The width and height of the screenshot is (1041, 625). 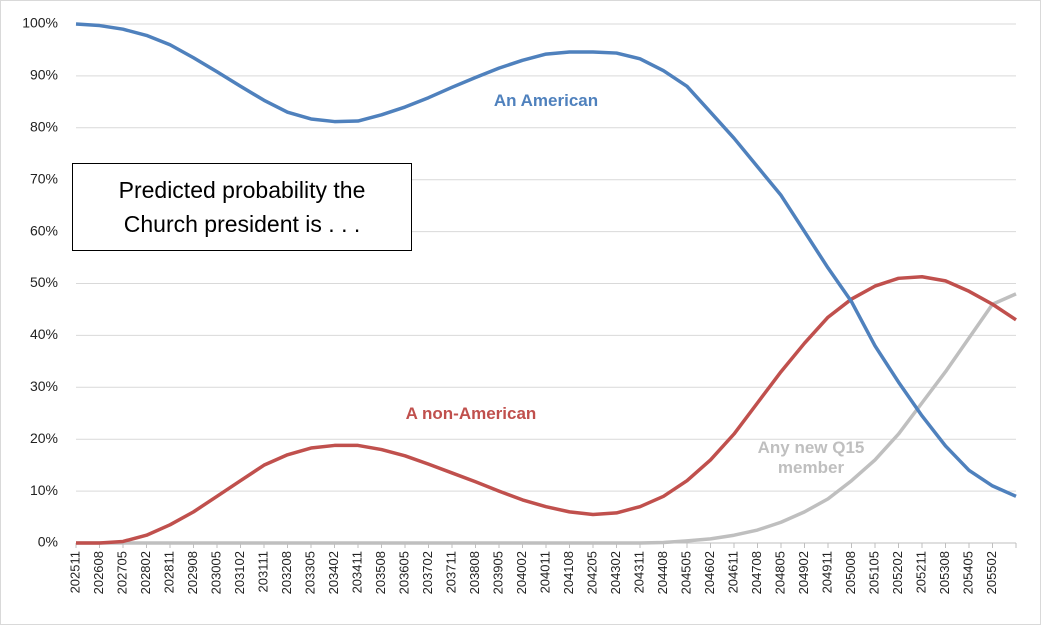 I want to click on y-tick-label: 100%, so click(x=40, y=23).